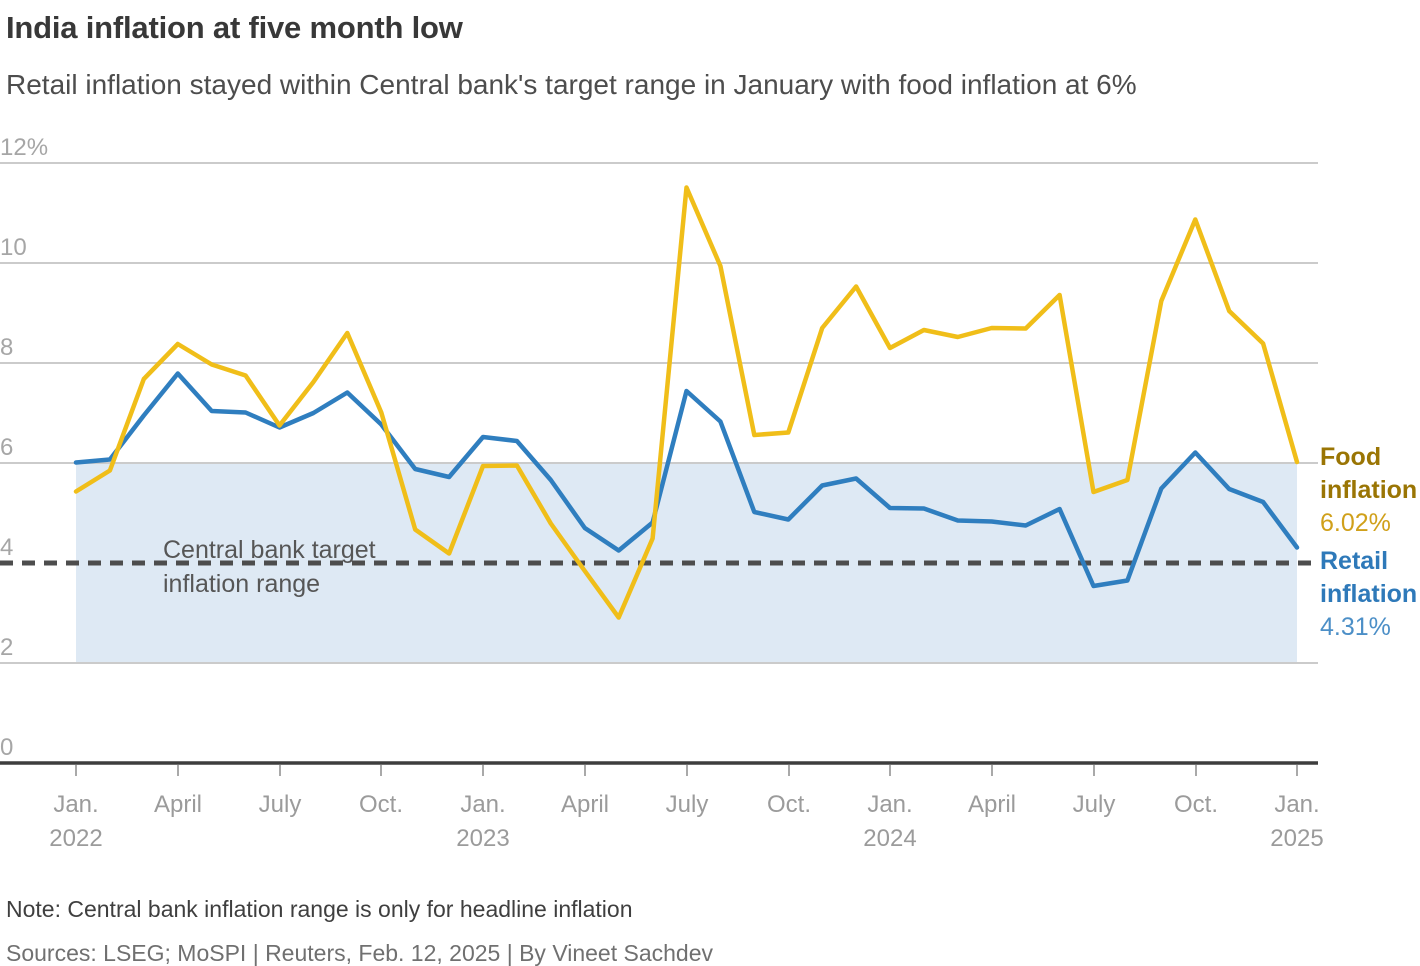 The width and height of the screenshot is (1420, 966). I want to click on legend-retail-inflation: Retail inflation 4.31%, so click(1368, 594).